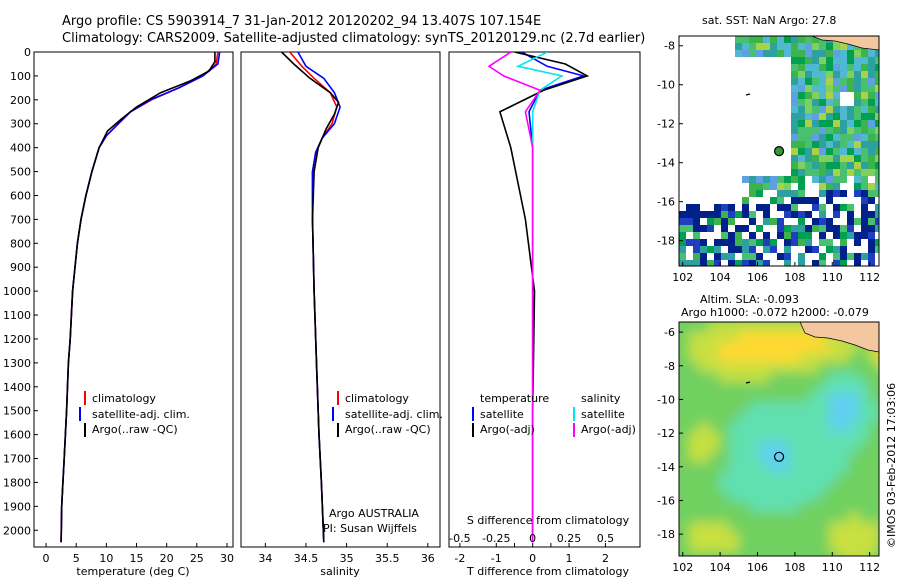 This screenshot has width=900, height=580. I want to click on map-x-tick-label: 106, so click(757, 277).